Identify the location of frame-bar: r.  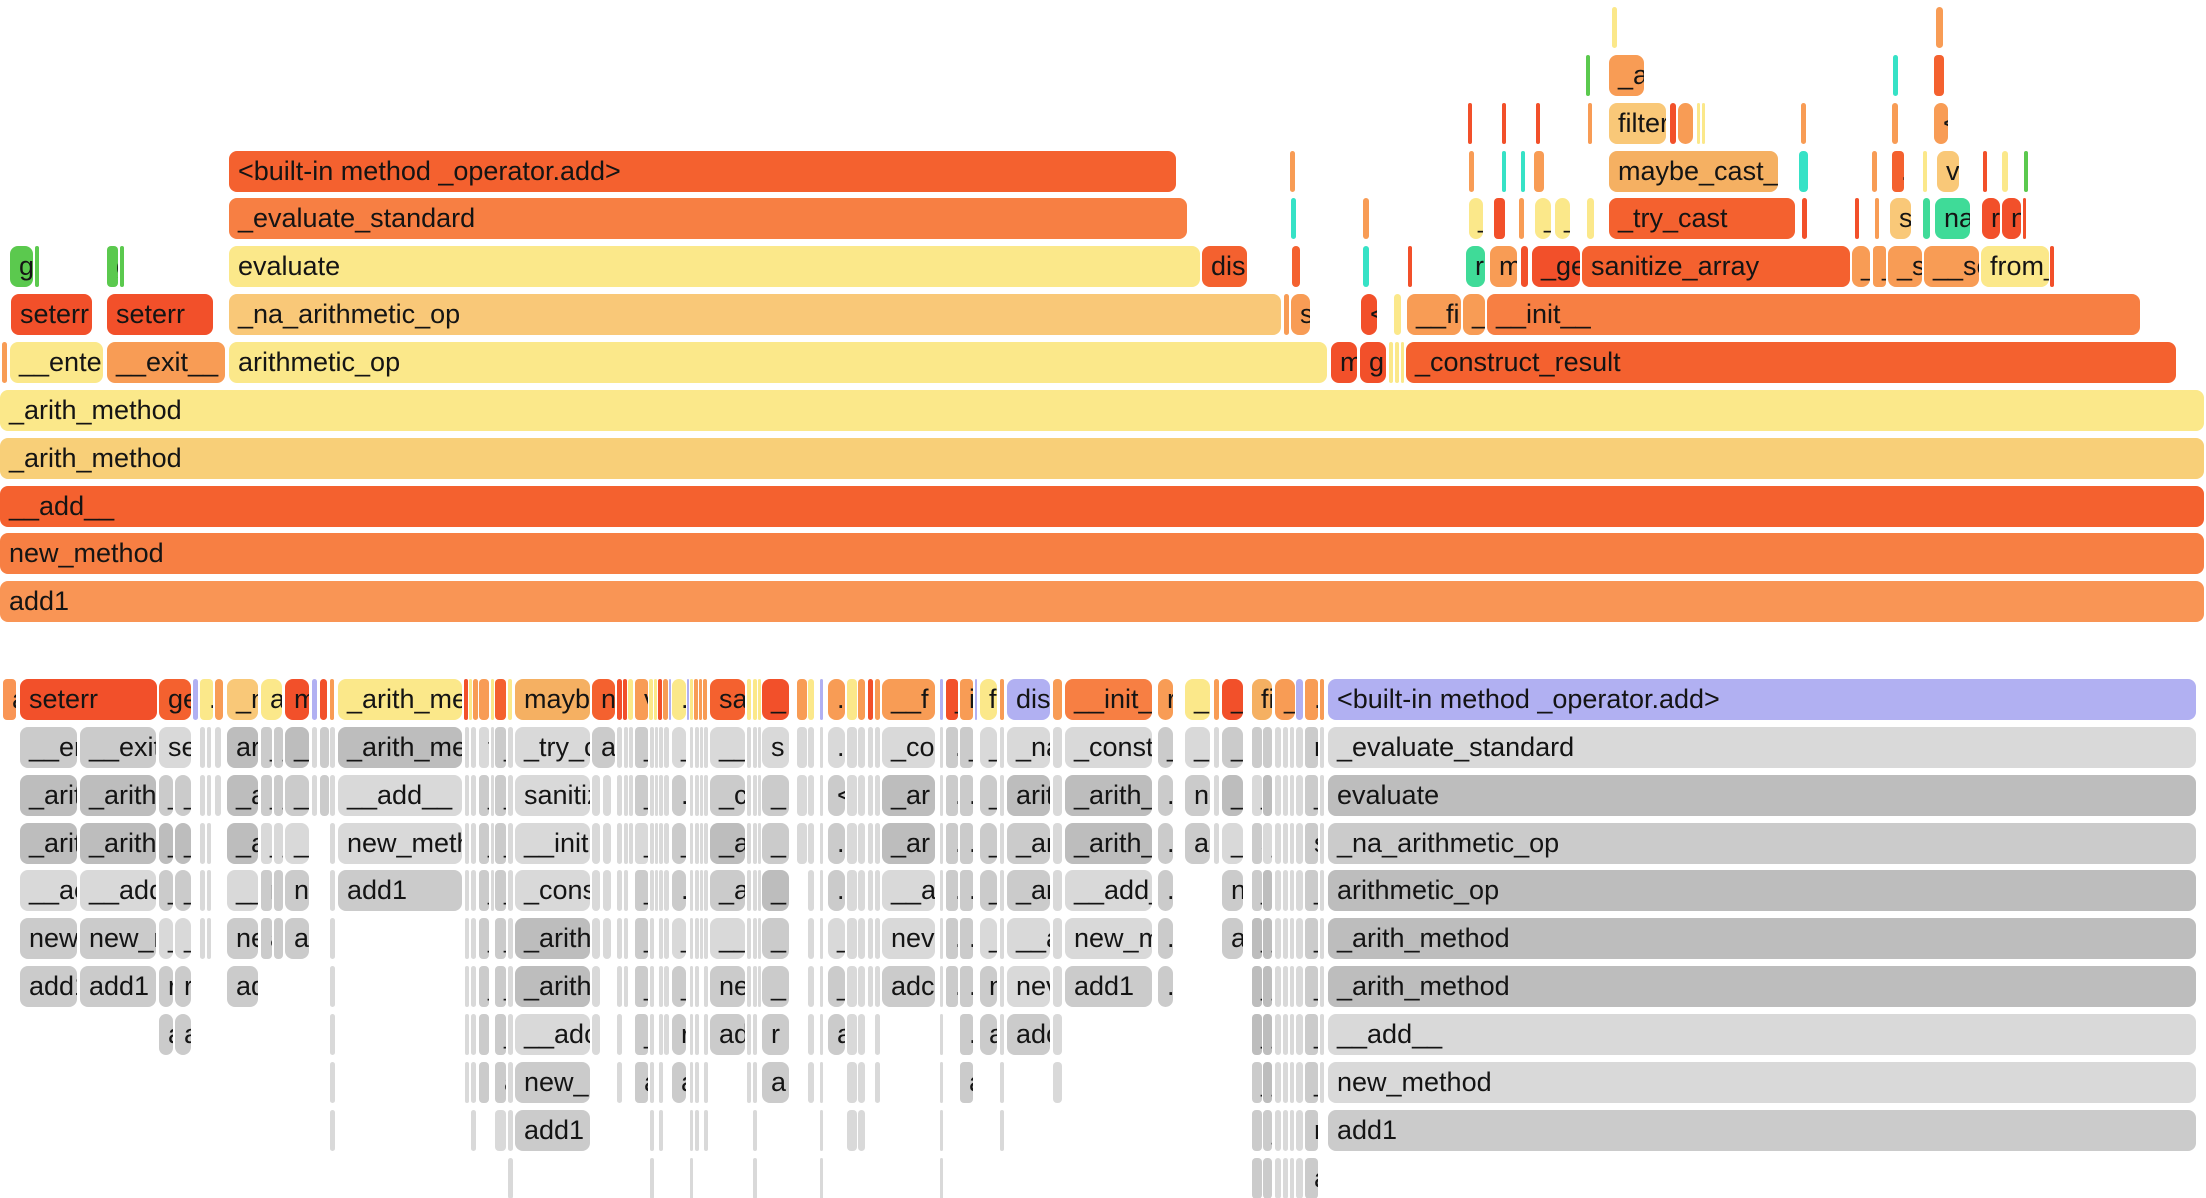
(1475, 267).